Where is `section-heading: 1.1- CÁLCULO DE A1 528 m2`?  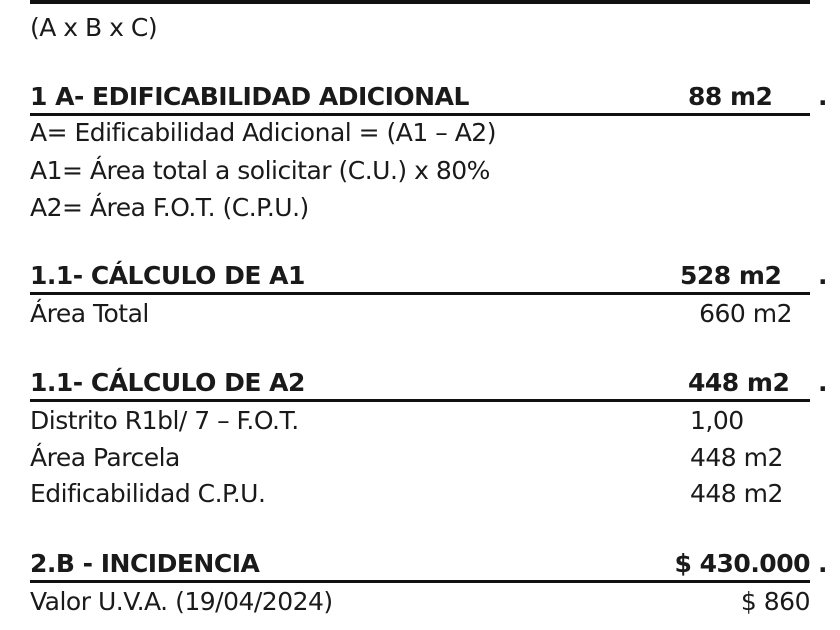 section-heading: 1.1- CÁLCULO DE A1 528 m2 is located at coordinates (420, 277).